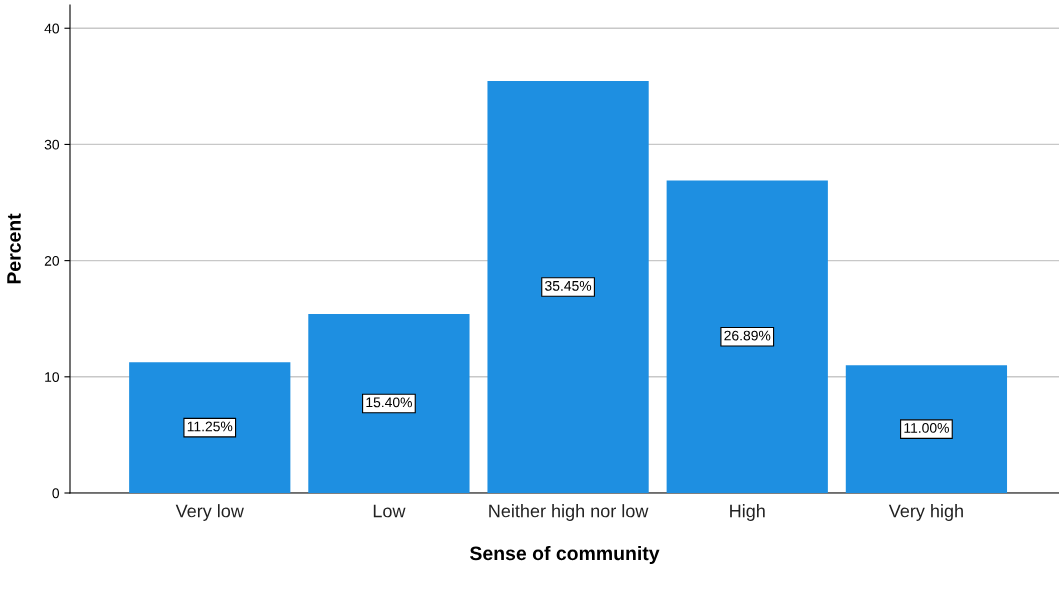 This screenshot has width=1059, height=591. I want to click on x-tick-label: Low, so click(389, 511).